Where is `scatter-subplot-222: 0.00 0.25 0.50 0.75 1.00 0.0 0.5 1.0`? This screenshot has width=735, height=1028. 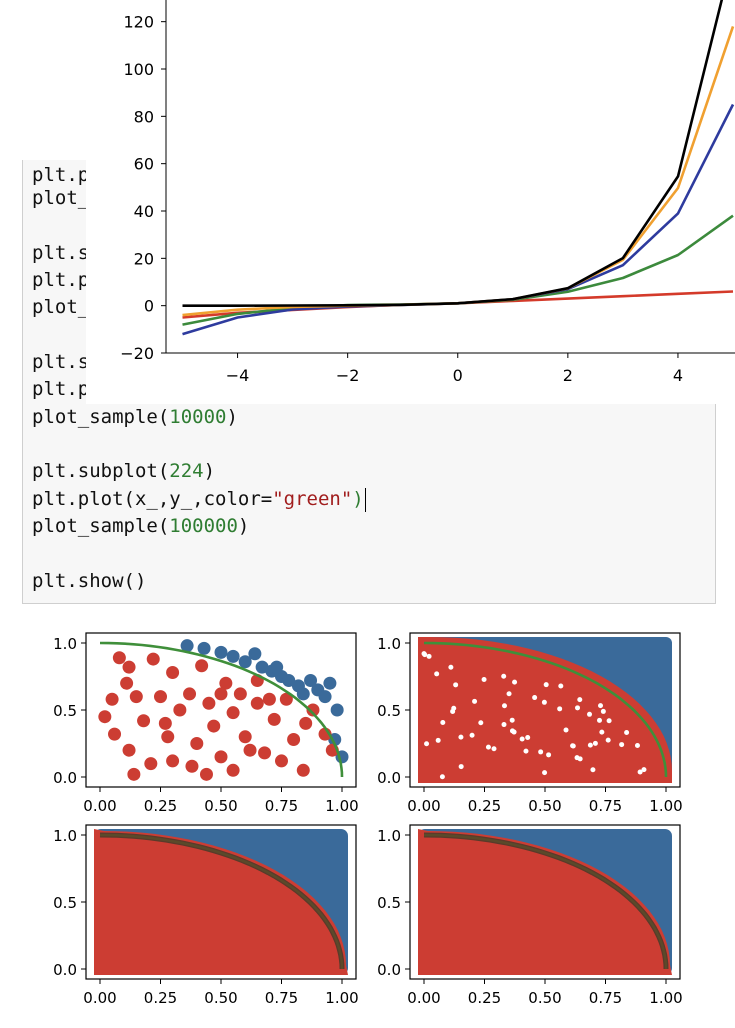
scatter-subplot-222: 0.00 0.25 0.50 0.75 1.00 0.0 0.5 1.0 is located at coordinates (530, 723).